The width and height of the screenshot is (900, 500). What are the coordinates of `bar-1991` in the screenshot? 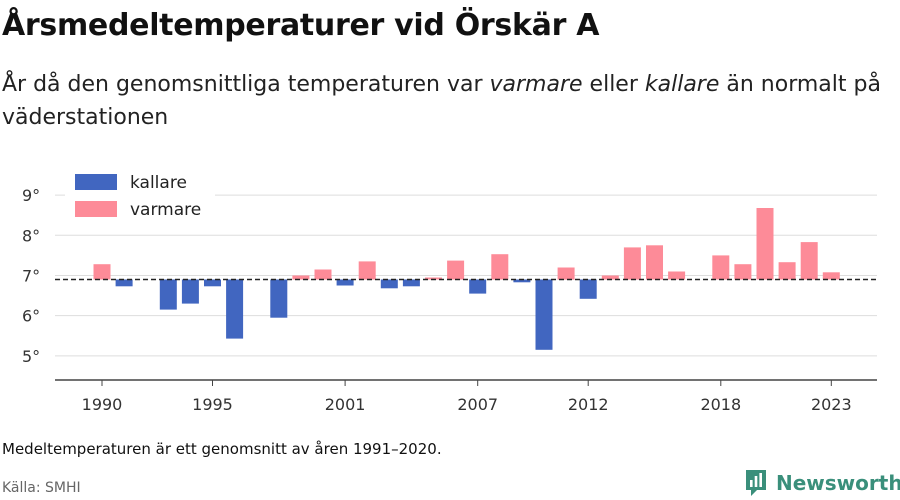 It's located at (124, 283).